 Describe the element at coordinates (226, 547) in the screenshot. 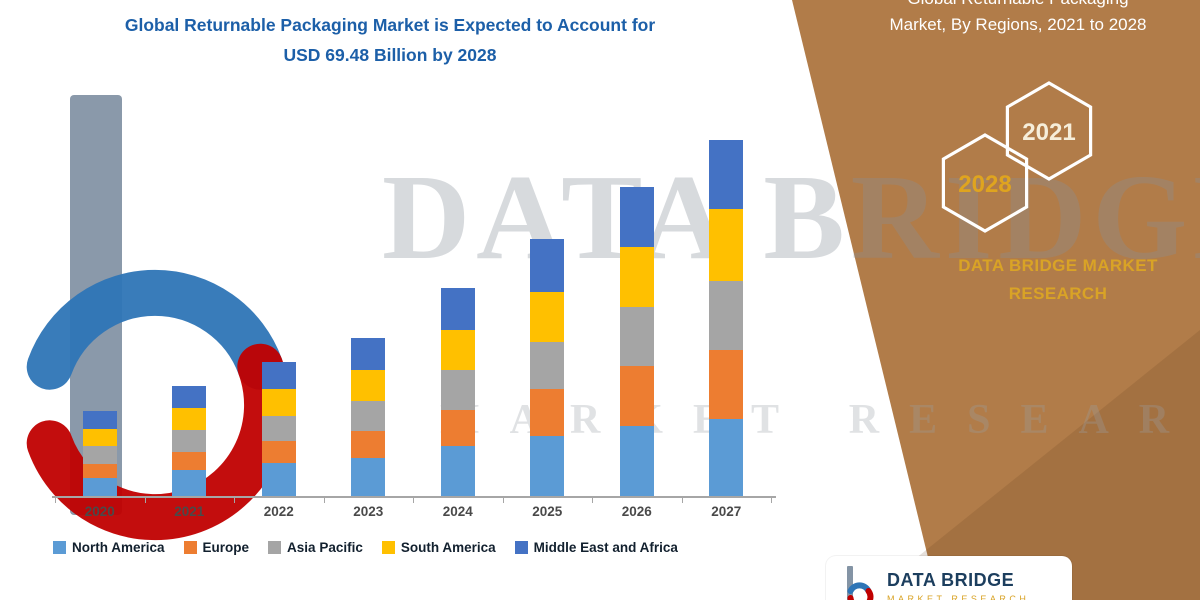

I see `legend-label: Europe` at that location.